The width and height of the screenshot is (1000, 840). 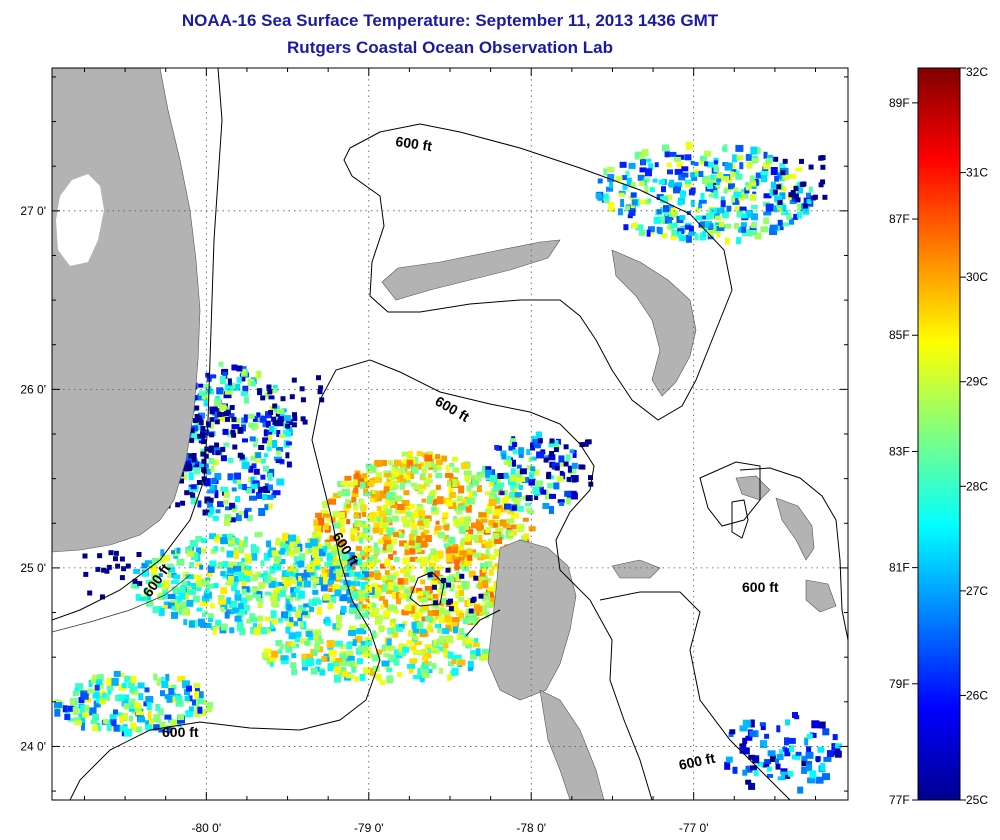 I want to click on land-andros, so click(x=532, y=620).